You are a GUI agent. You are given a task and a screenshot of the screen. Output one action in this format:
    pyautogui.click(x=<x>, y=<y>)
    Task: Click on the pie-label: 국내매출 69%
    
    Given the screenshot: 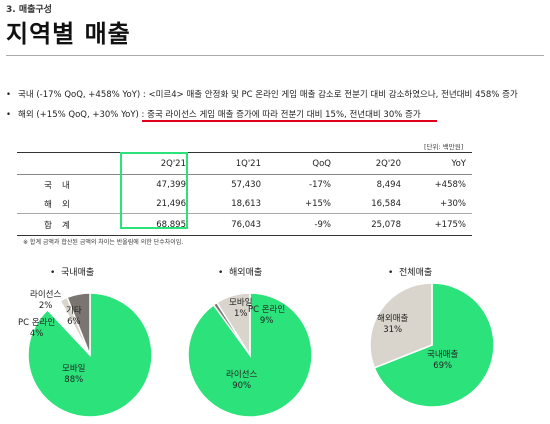 What is the action you would take?
    pyautogui.click(x=442, y=361)
    